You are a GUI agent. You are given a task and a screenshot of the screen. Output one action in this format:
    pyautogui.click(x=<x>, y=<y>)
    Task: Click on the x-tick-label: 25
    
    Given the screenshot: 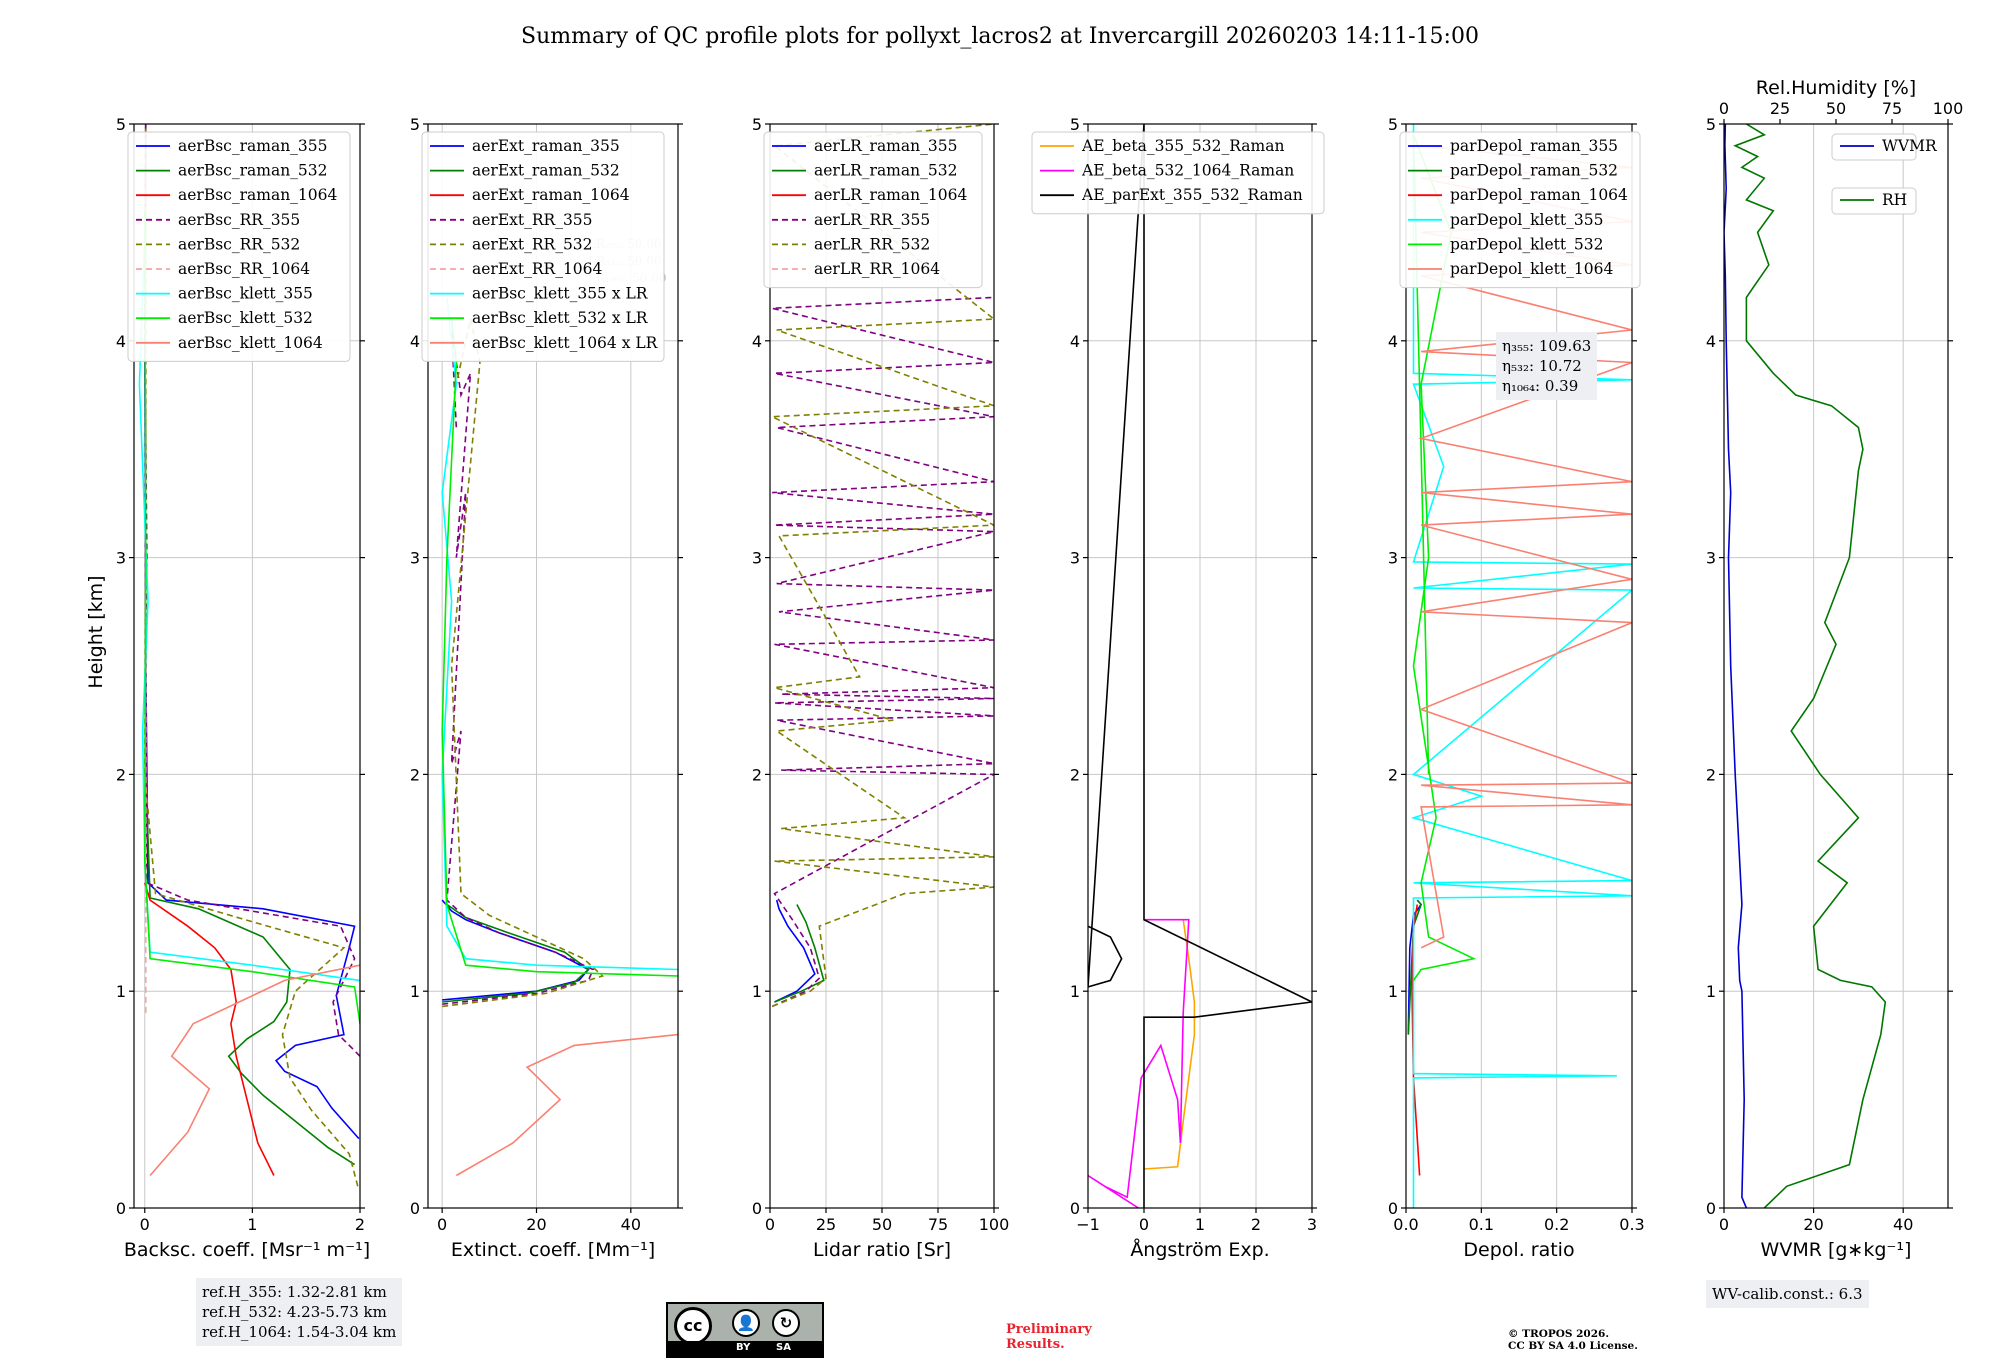 What is the action you would take?
    pyautogui.click(x=826, y=1224)
    